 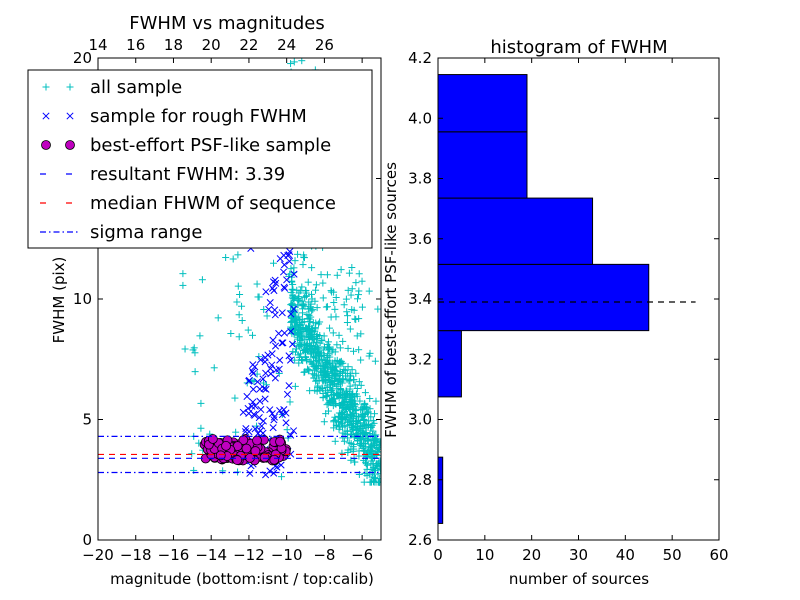 I want to click on top-tick-label: 14, so click(x=97, y=45).